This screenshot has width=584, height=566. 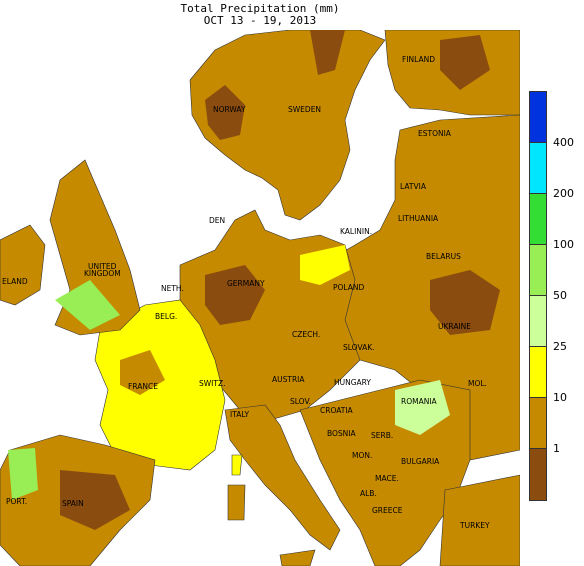 I want to click on scandinavia-landmass, so click(x=287, y=125).